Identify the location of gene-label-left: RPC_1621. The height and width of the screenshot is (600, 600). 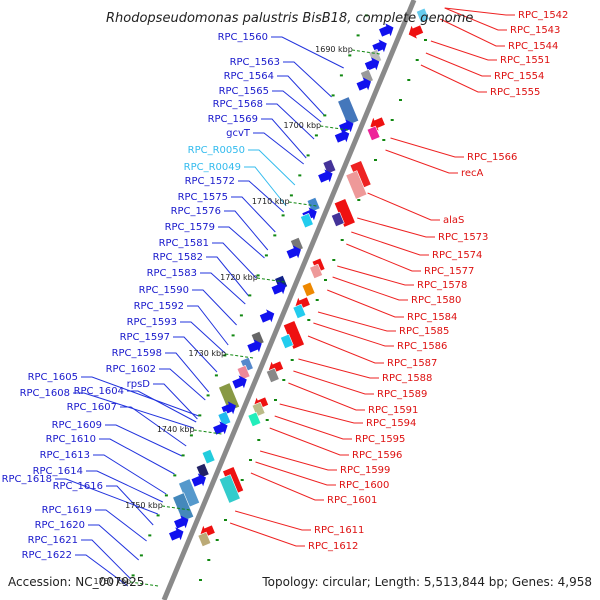
(53, 540).